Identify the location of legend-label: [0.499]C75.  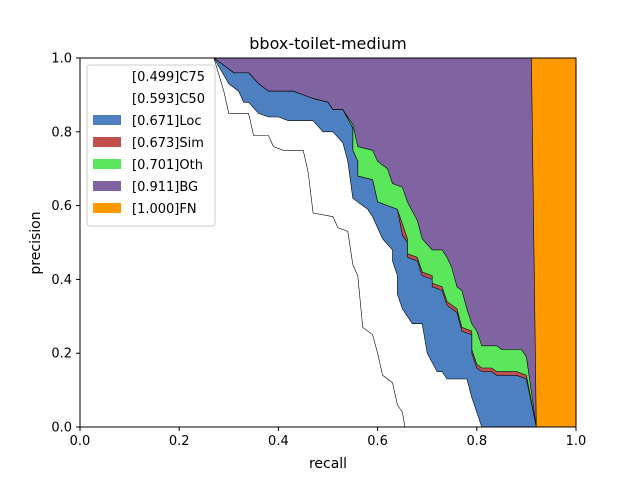
(168, 77).